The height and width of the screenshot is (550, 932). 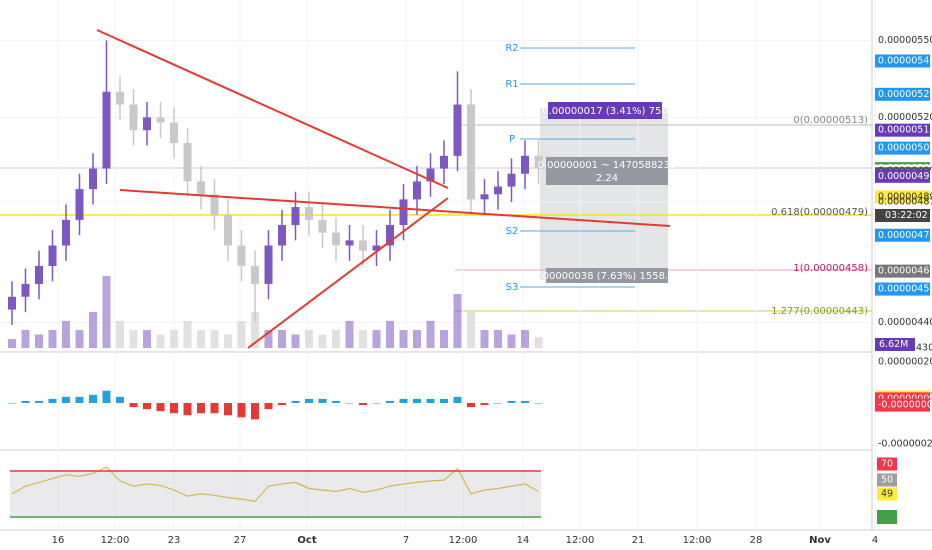 I want to click on measure-text: 0.00000038 (7.63%) 1558.82, so click(x=607, y=276).